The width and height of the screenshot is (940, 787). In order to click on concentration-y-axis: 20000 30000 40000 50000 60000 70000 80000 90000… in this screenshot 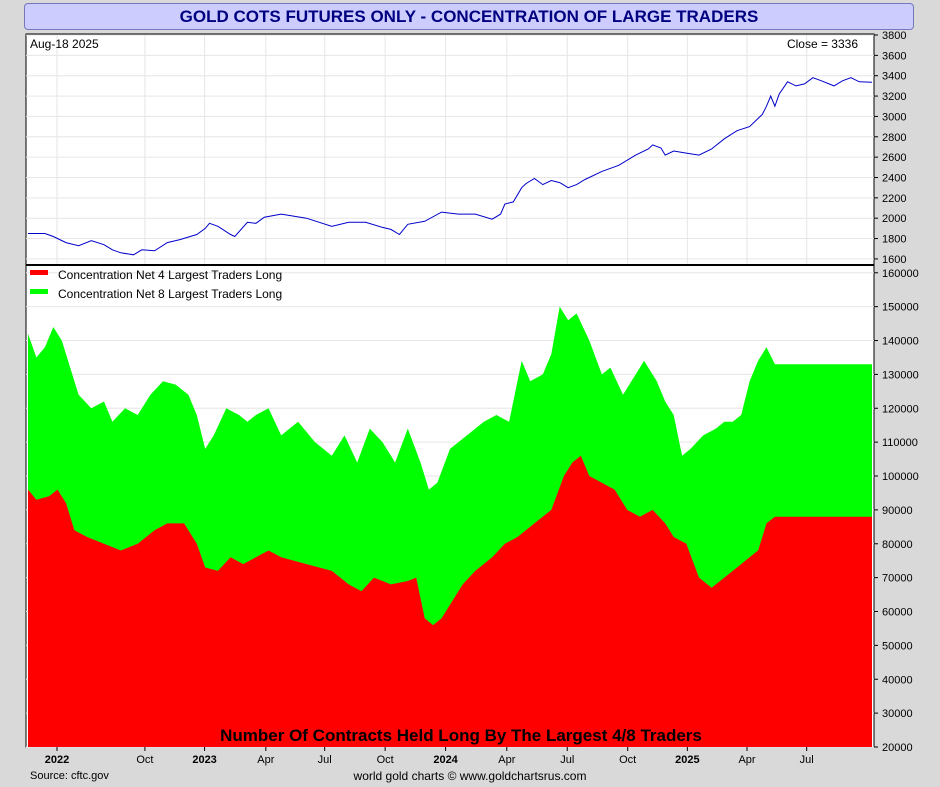, I will do `click(896, 511)`.